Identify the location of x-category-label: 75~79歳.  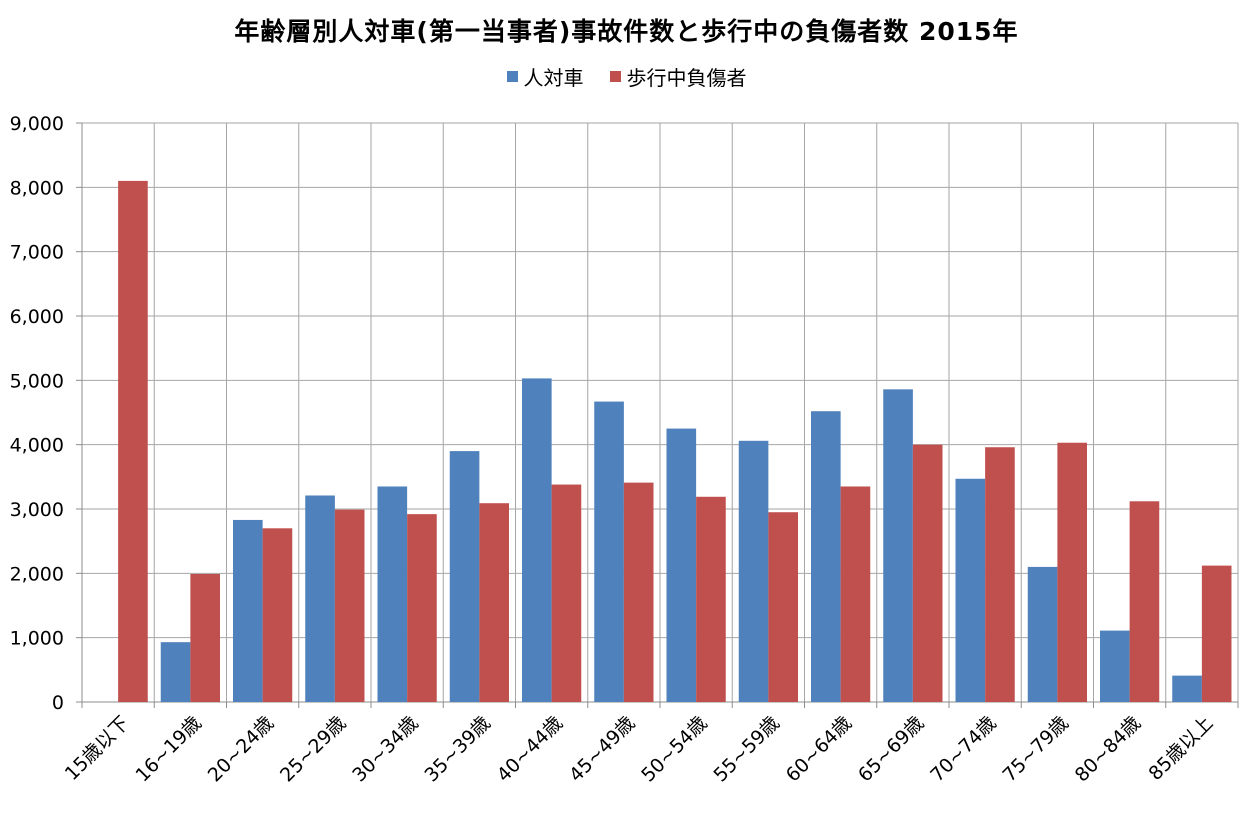
(1035, 749).